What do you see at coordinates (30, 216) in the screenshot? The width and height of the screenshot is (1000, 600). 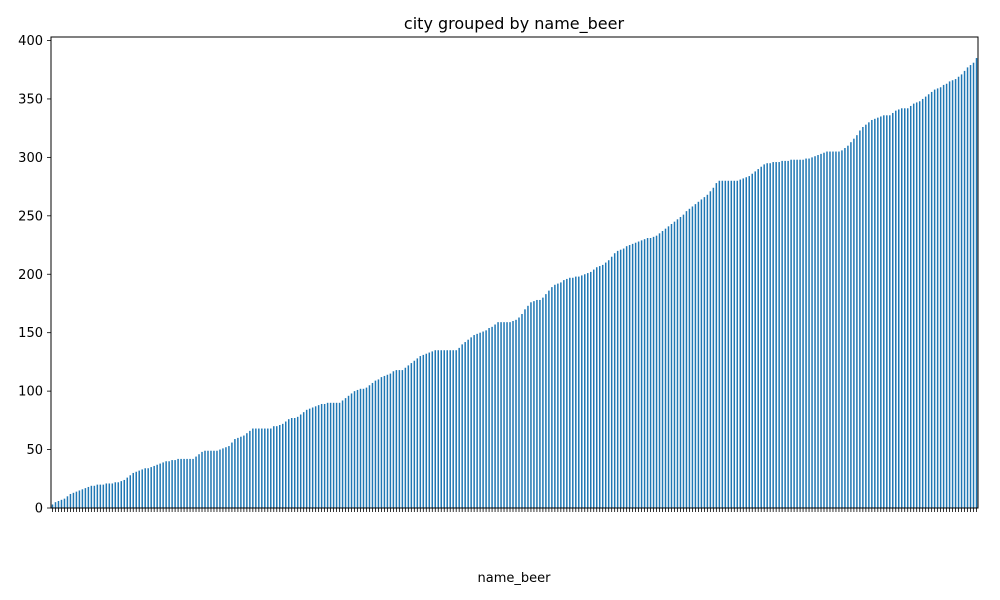 I see `y-tick-label-250: 250` at bounding box center [30, 216].